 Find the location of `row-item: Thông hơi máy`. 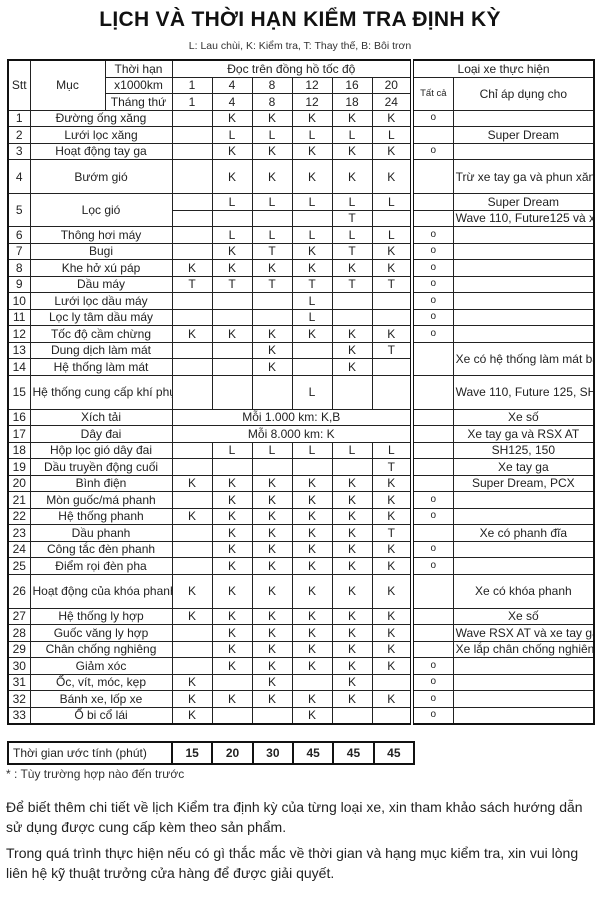

row-item: Thông hơi máy is located at coordinates (101, 235).